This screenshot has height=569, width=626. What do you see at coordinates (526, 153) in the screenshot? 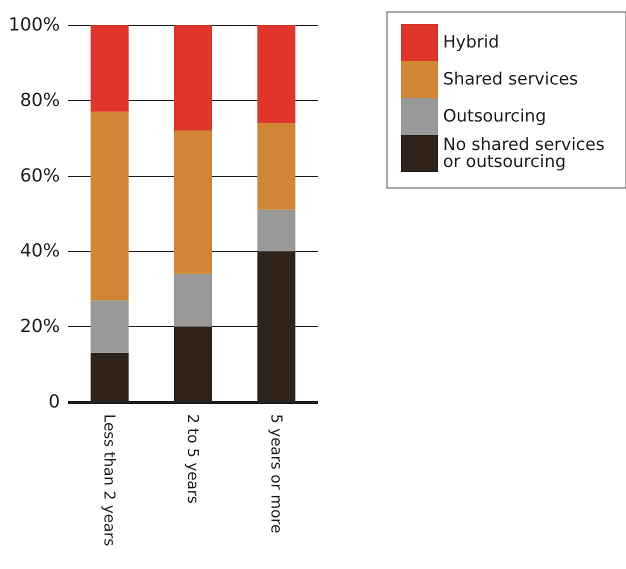
I see `legend-label: No shared services or outsourcing` at bounding box center [526, 153].